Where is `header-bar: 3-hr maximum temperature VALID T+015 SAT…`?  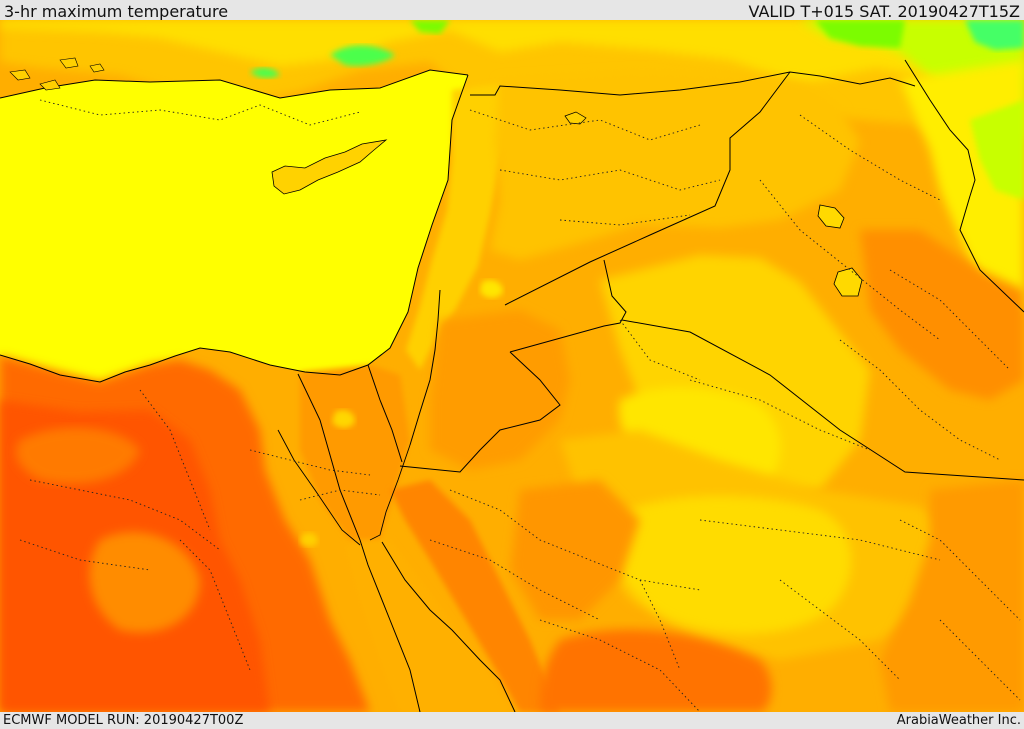 header-bar: 3-hr maximum temperature VALID T+015 SAT… is located at coordinates (512, 10).